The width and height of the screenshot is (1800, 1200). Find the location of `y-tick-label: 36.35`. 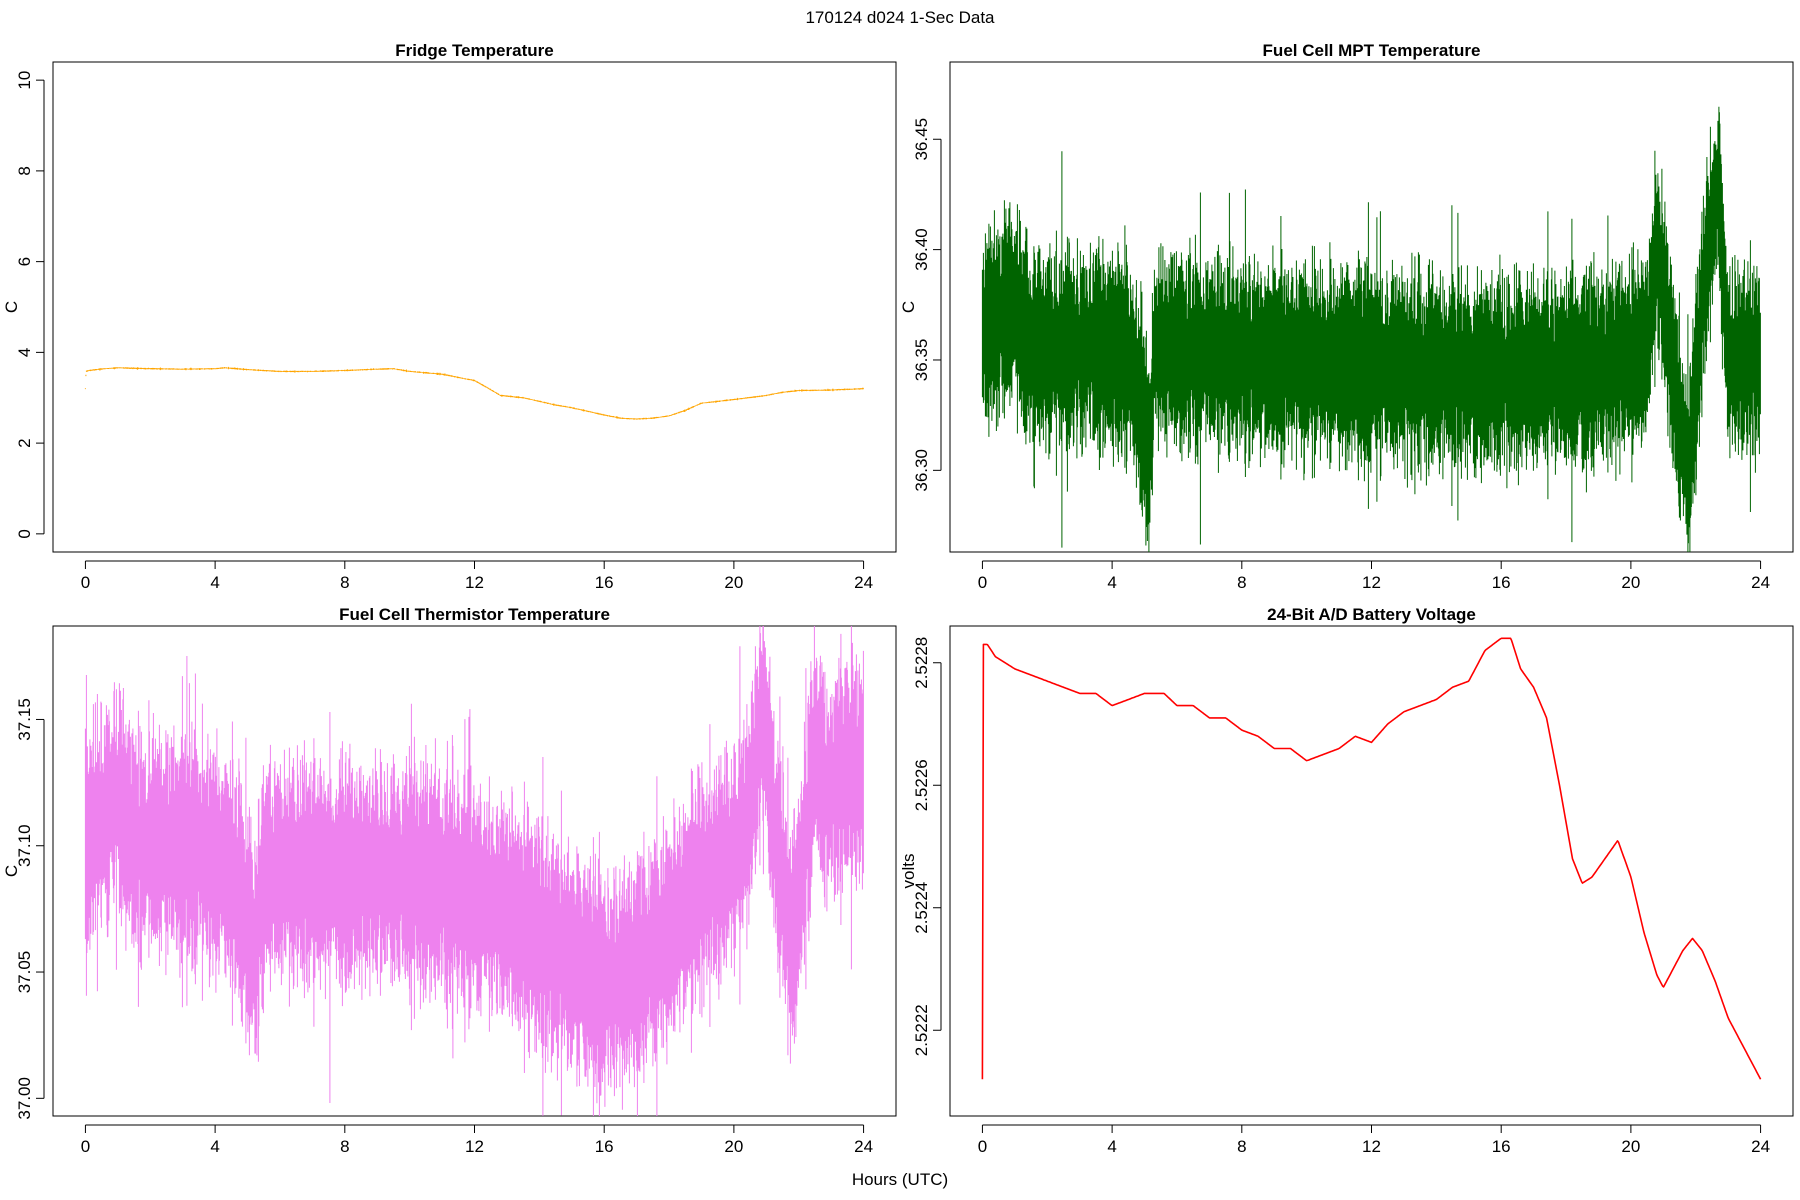

y-tick-label: 36.35 is located at coordinates (921, 360).